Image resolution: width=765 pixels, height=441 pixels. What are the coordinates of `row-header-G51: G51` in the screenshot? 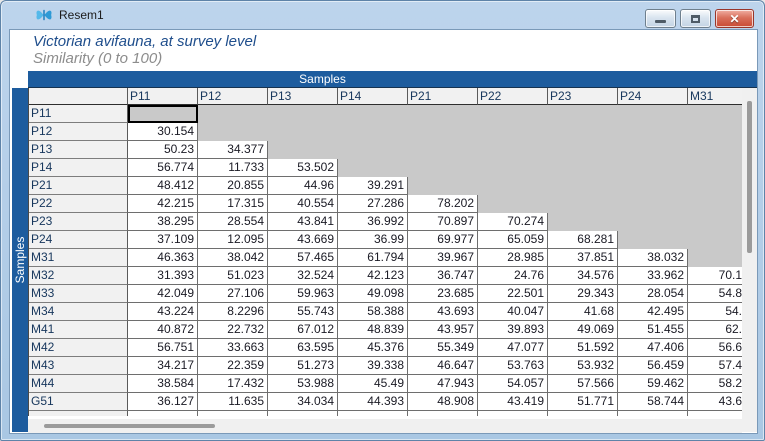 It's located at (78, 402).